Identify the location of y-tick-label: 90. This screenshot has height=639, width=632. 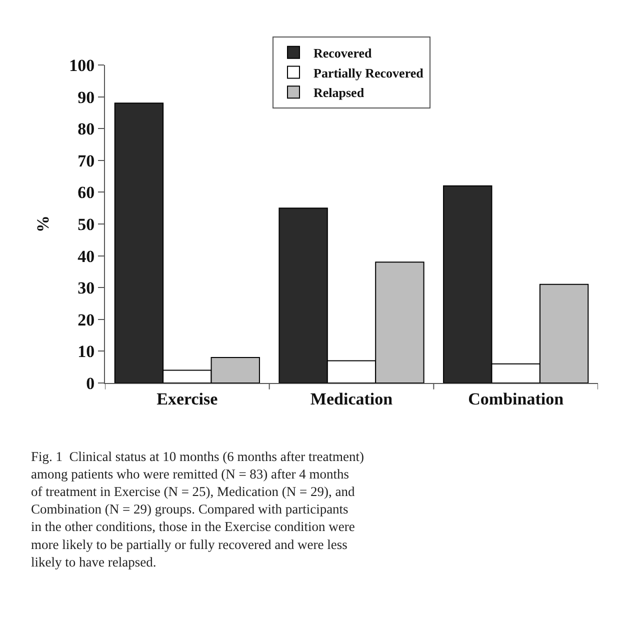
(86, 97).